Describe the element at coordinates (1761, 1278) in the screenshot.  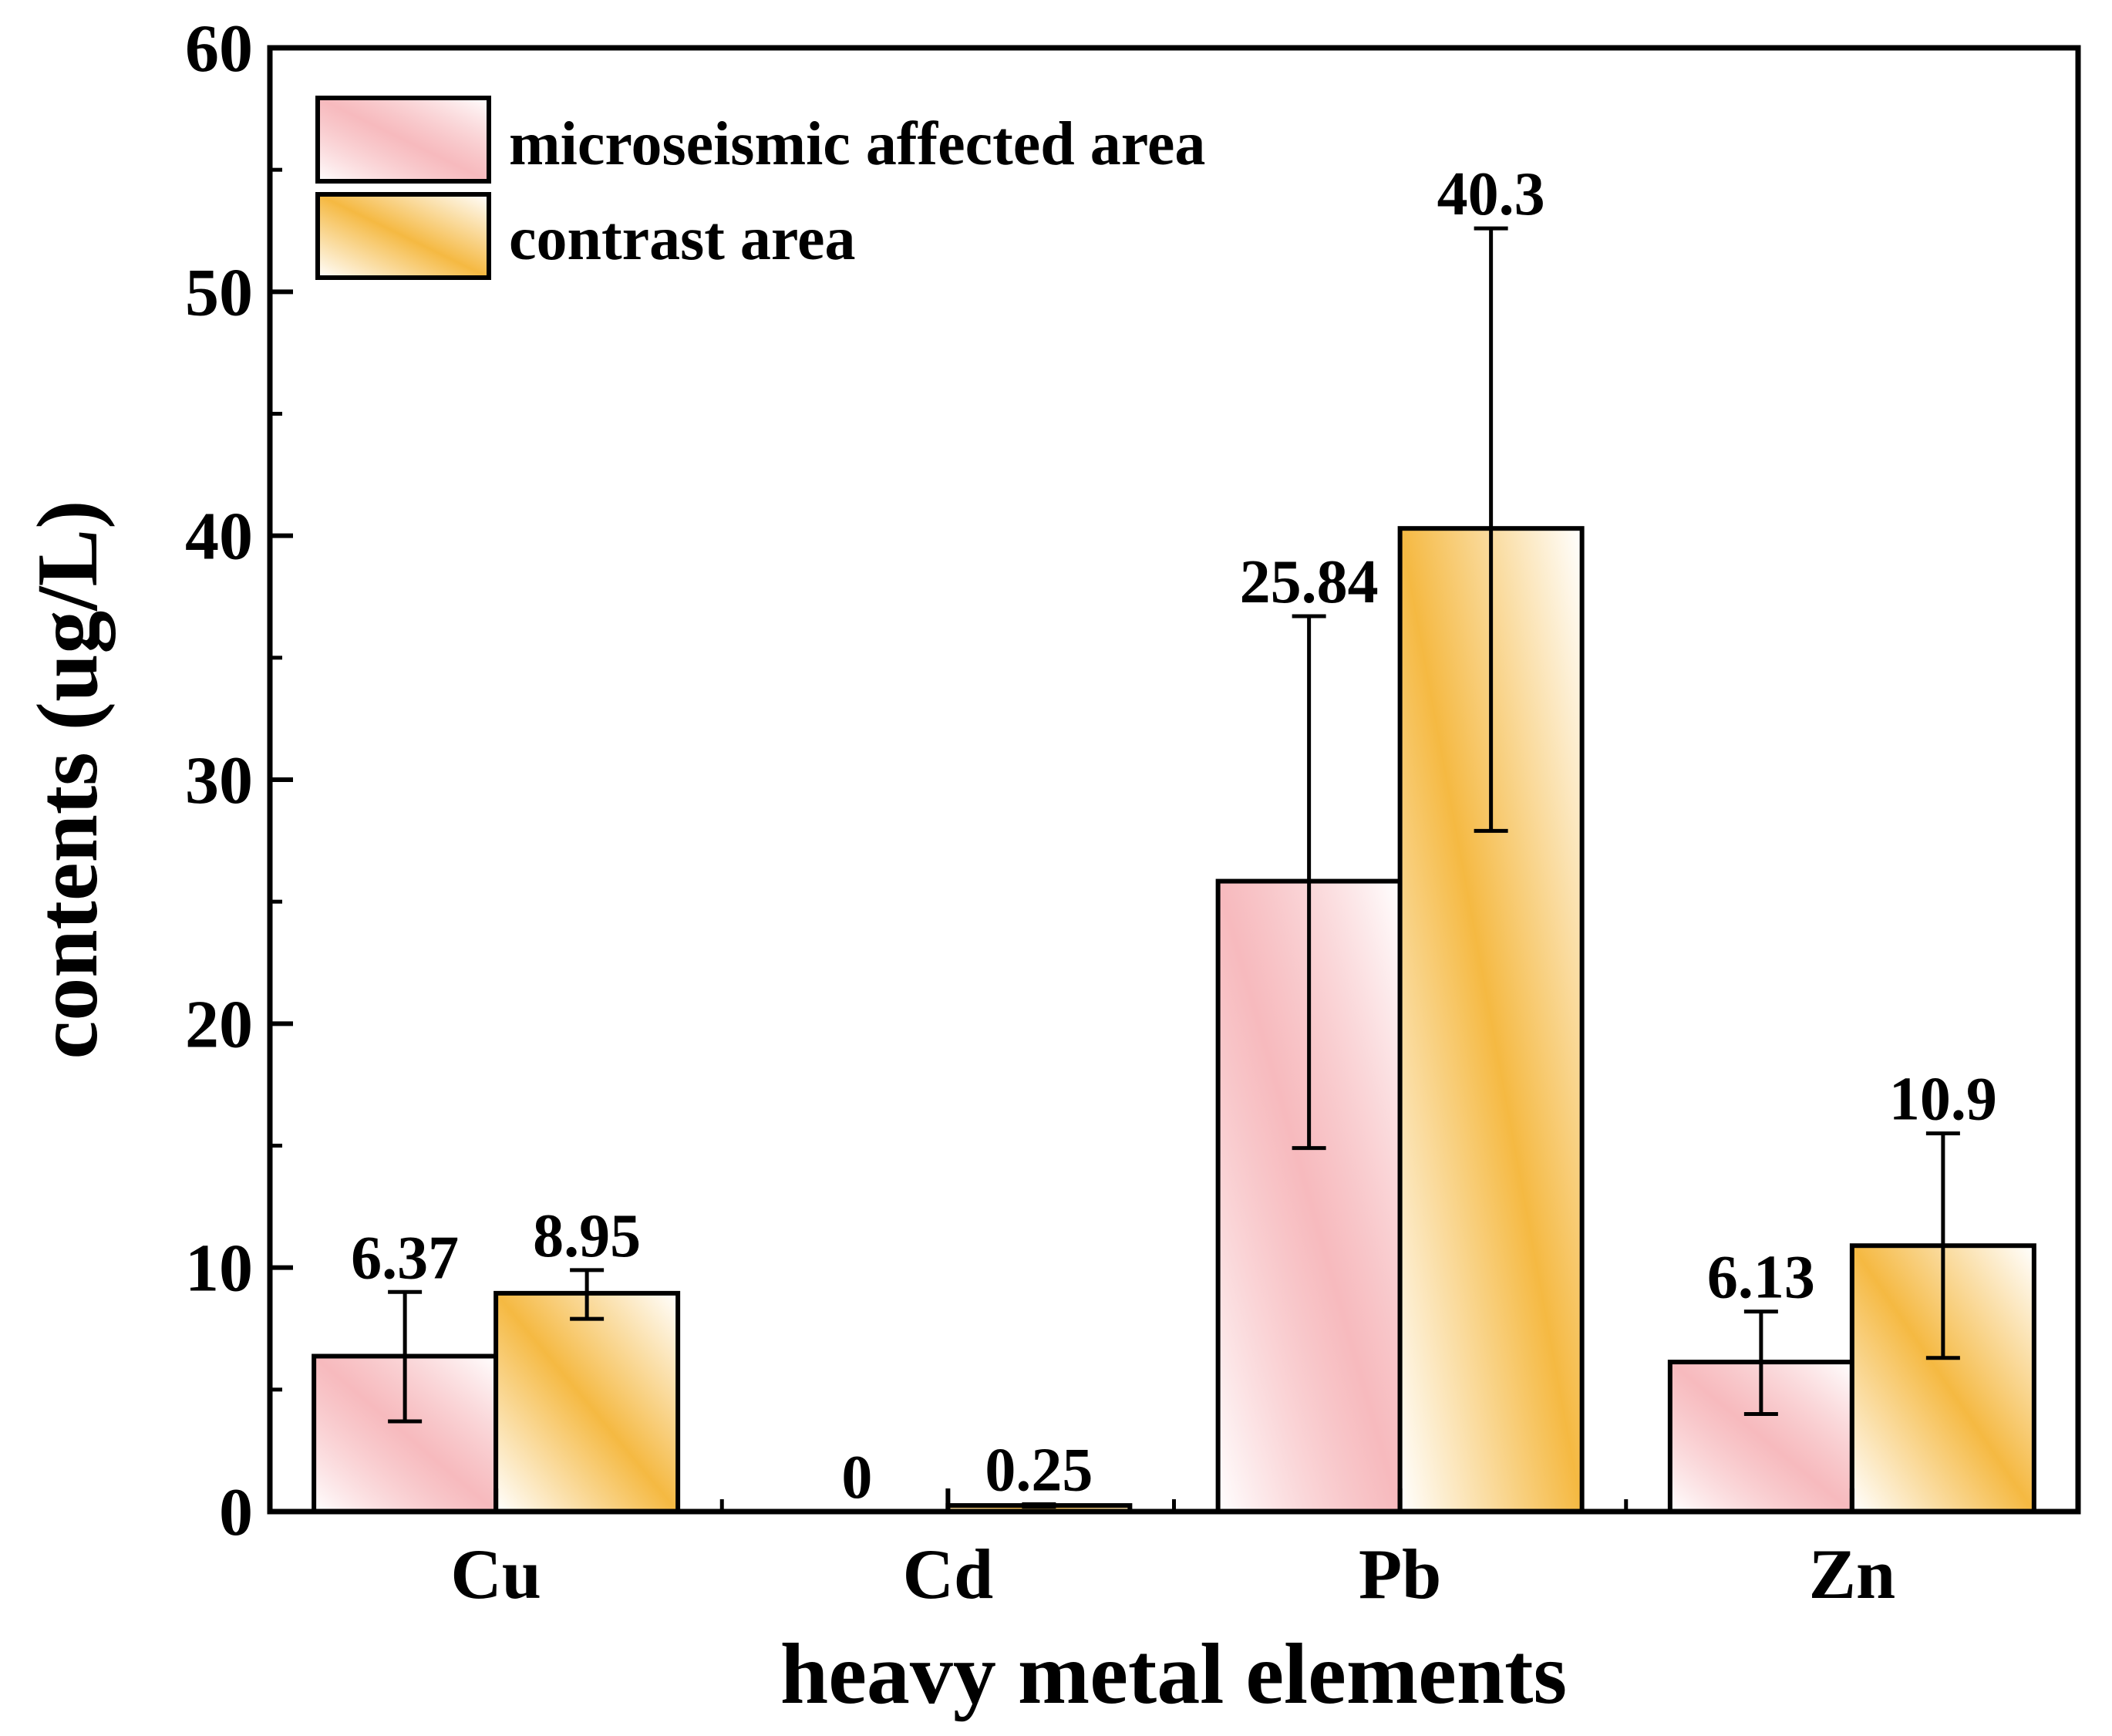
I see `data-label-zn-s0: 6.13` at that location.